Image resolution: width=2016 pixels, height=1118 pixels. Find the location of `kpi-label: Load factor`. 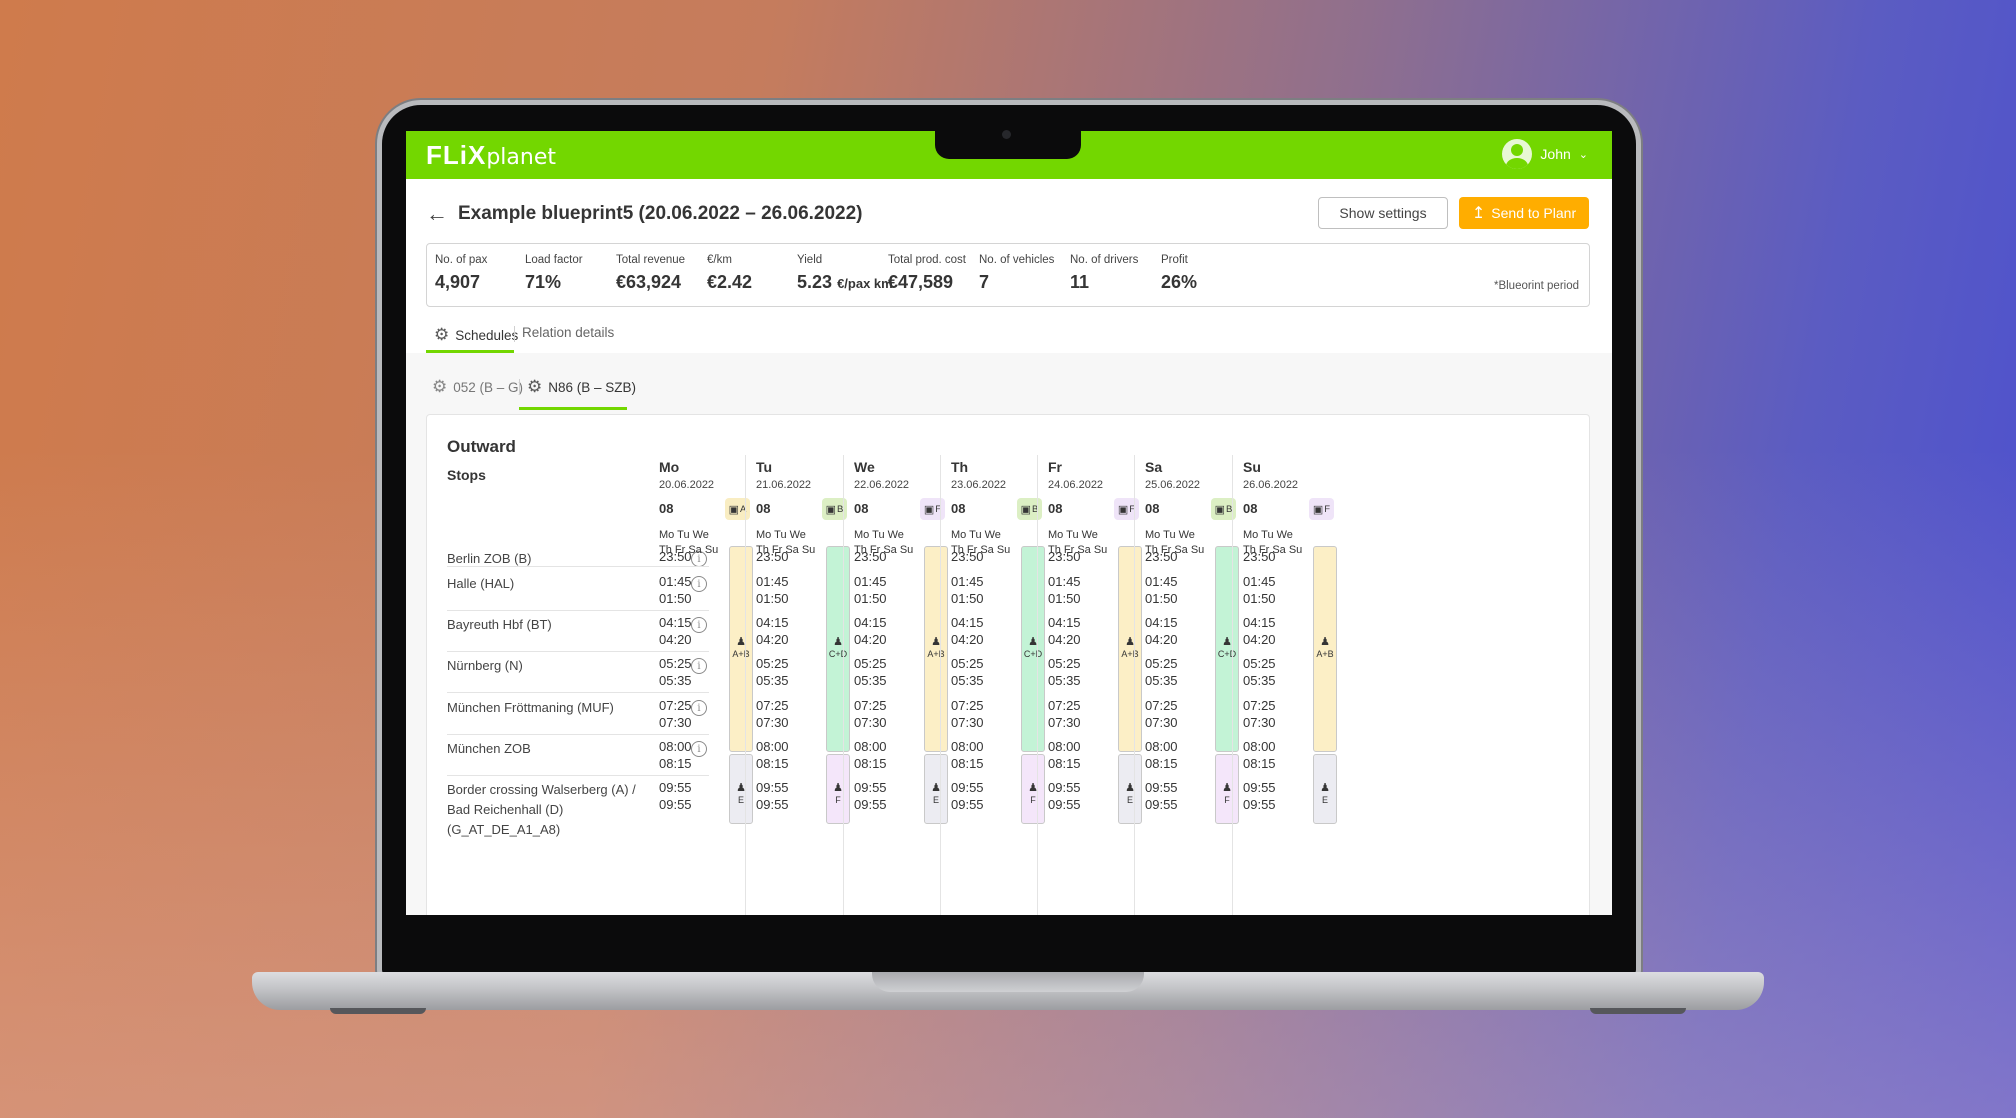

kpi-label: Load factor is located at coordinates (554, 260).